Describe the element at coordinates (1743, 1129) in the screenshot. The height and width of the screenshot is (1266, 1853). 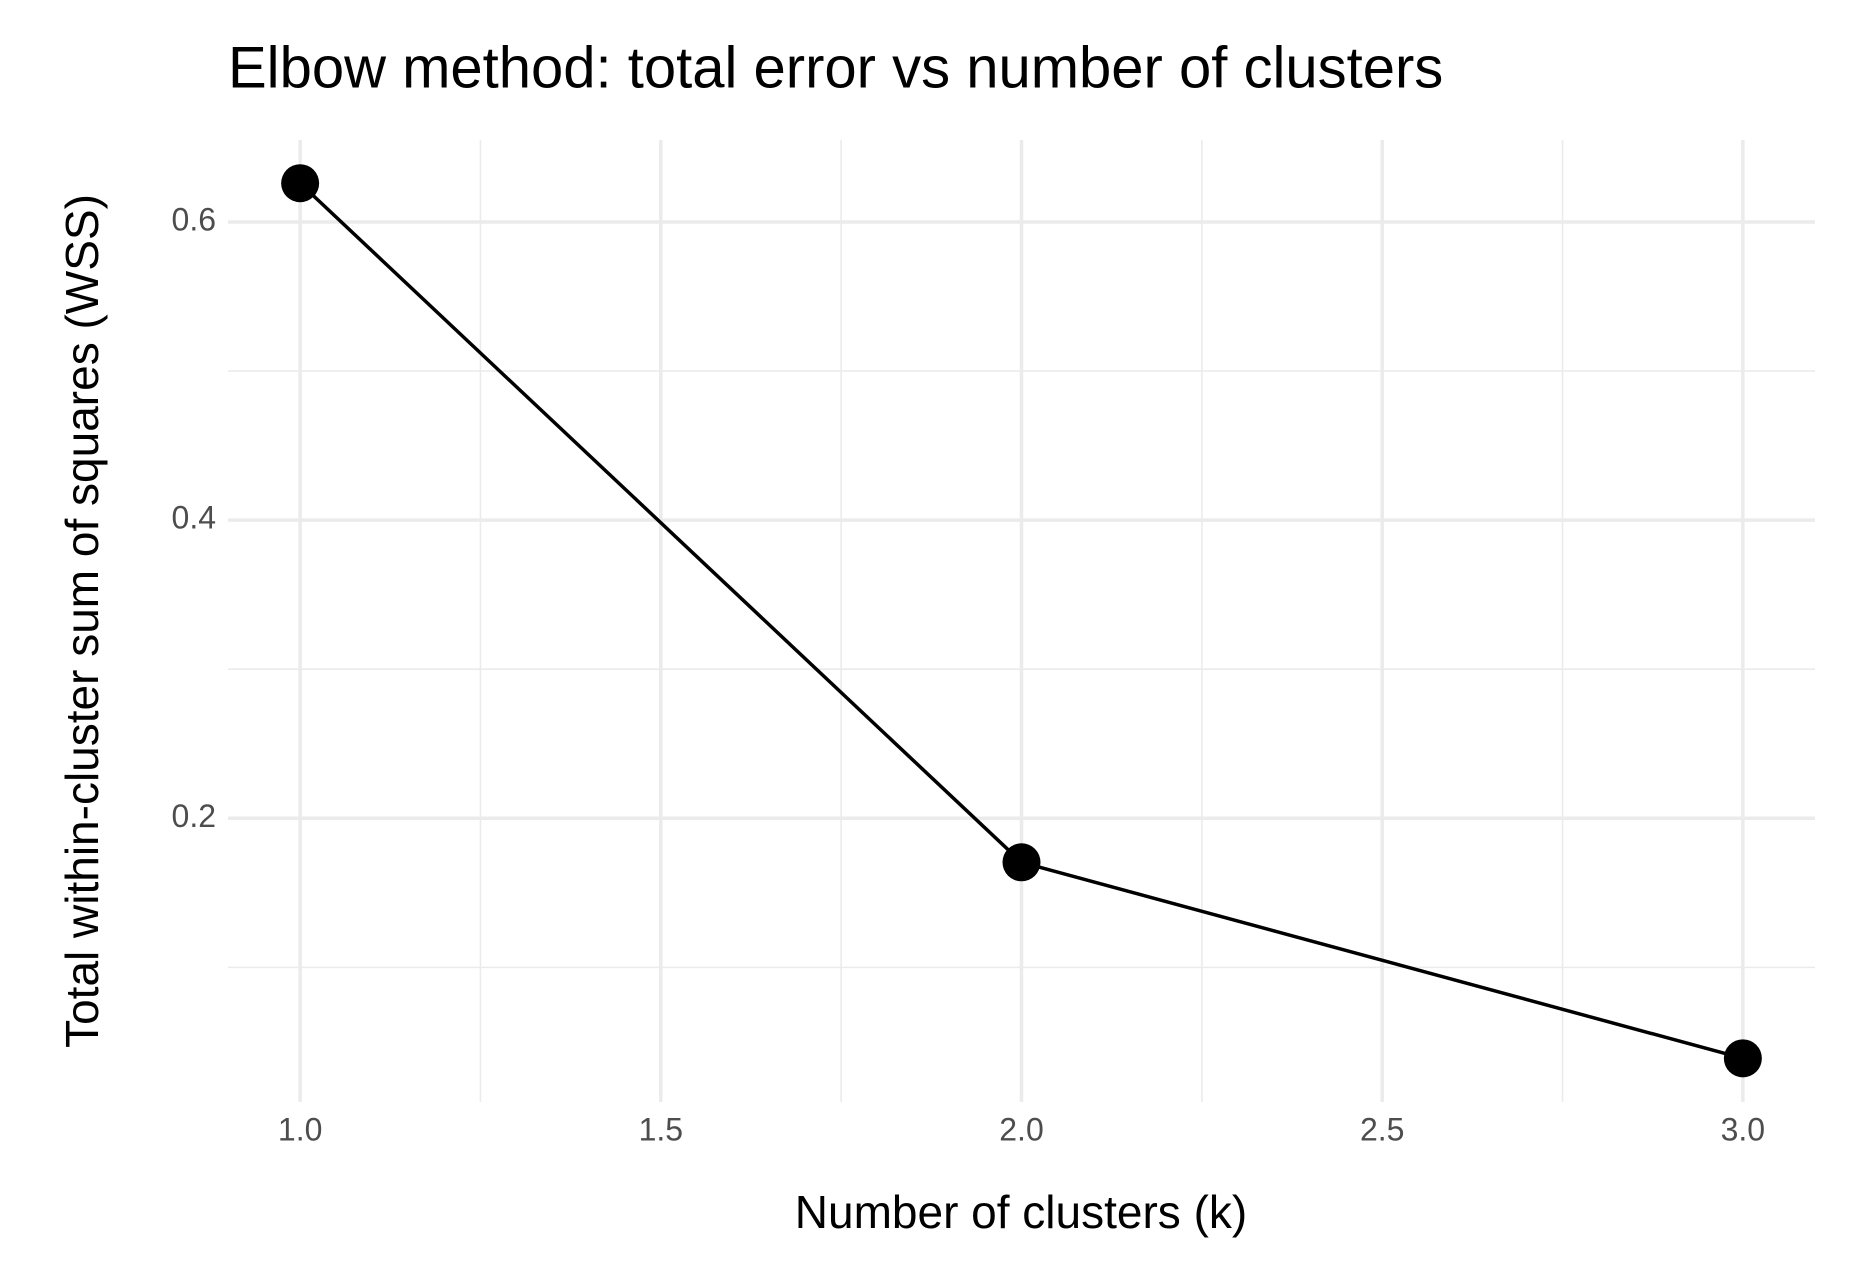
I see `x-tick-label: 3.0` at that location.